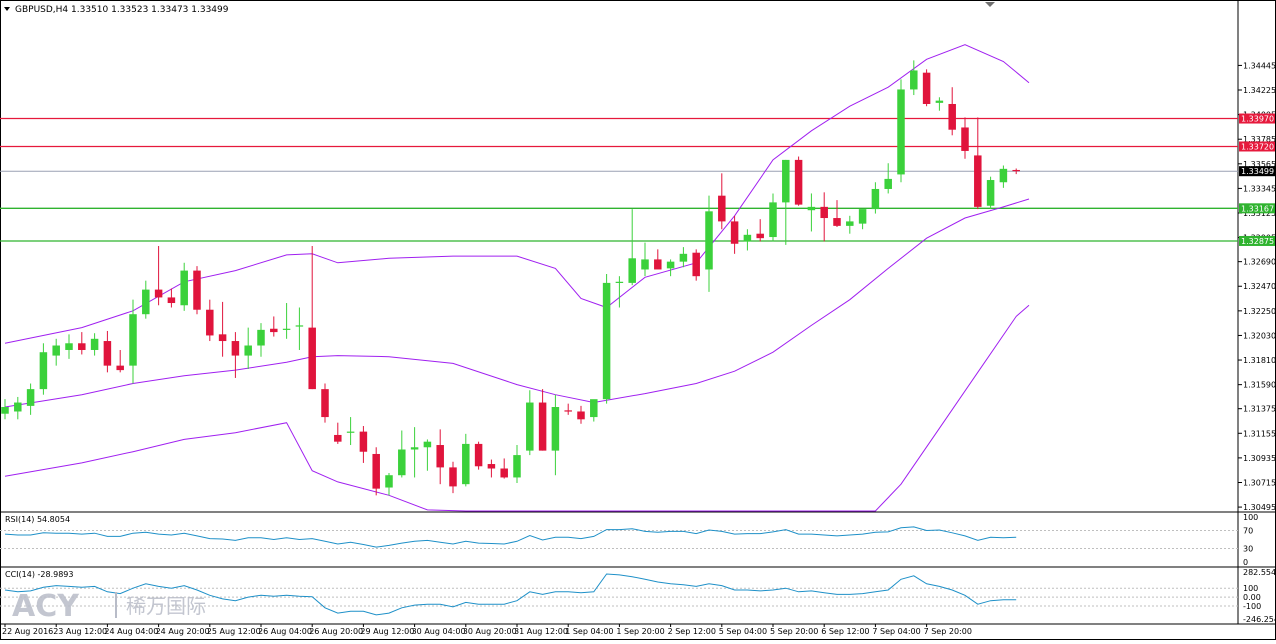  Describe the element at coordinates (1259, 262) in the screenshot. I see `price-tick-label: 1.32690` at that location.